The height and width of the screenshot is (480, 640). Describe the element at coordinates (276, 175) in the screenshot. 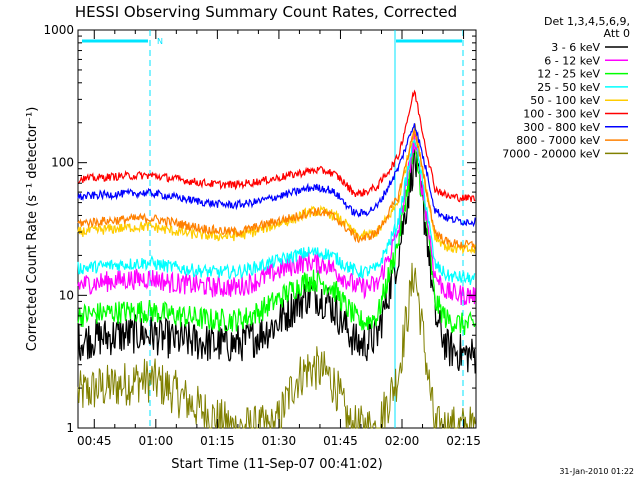

I see `series-line-300-800kev` at that location.